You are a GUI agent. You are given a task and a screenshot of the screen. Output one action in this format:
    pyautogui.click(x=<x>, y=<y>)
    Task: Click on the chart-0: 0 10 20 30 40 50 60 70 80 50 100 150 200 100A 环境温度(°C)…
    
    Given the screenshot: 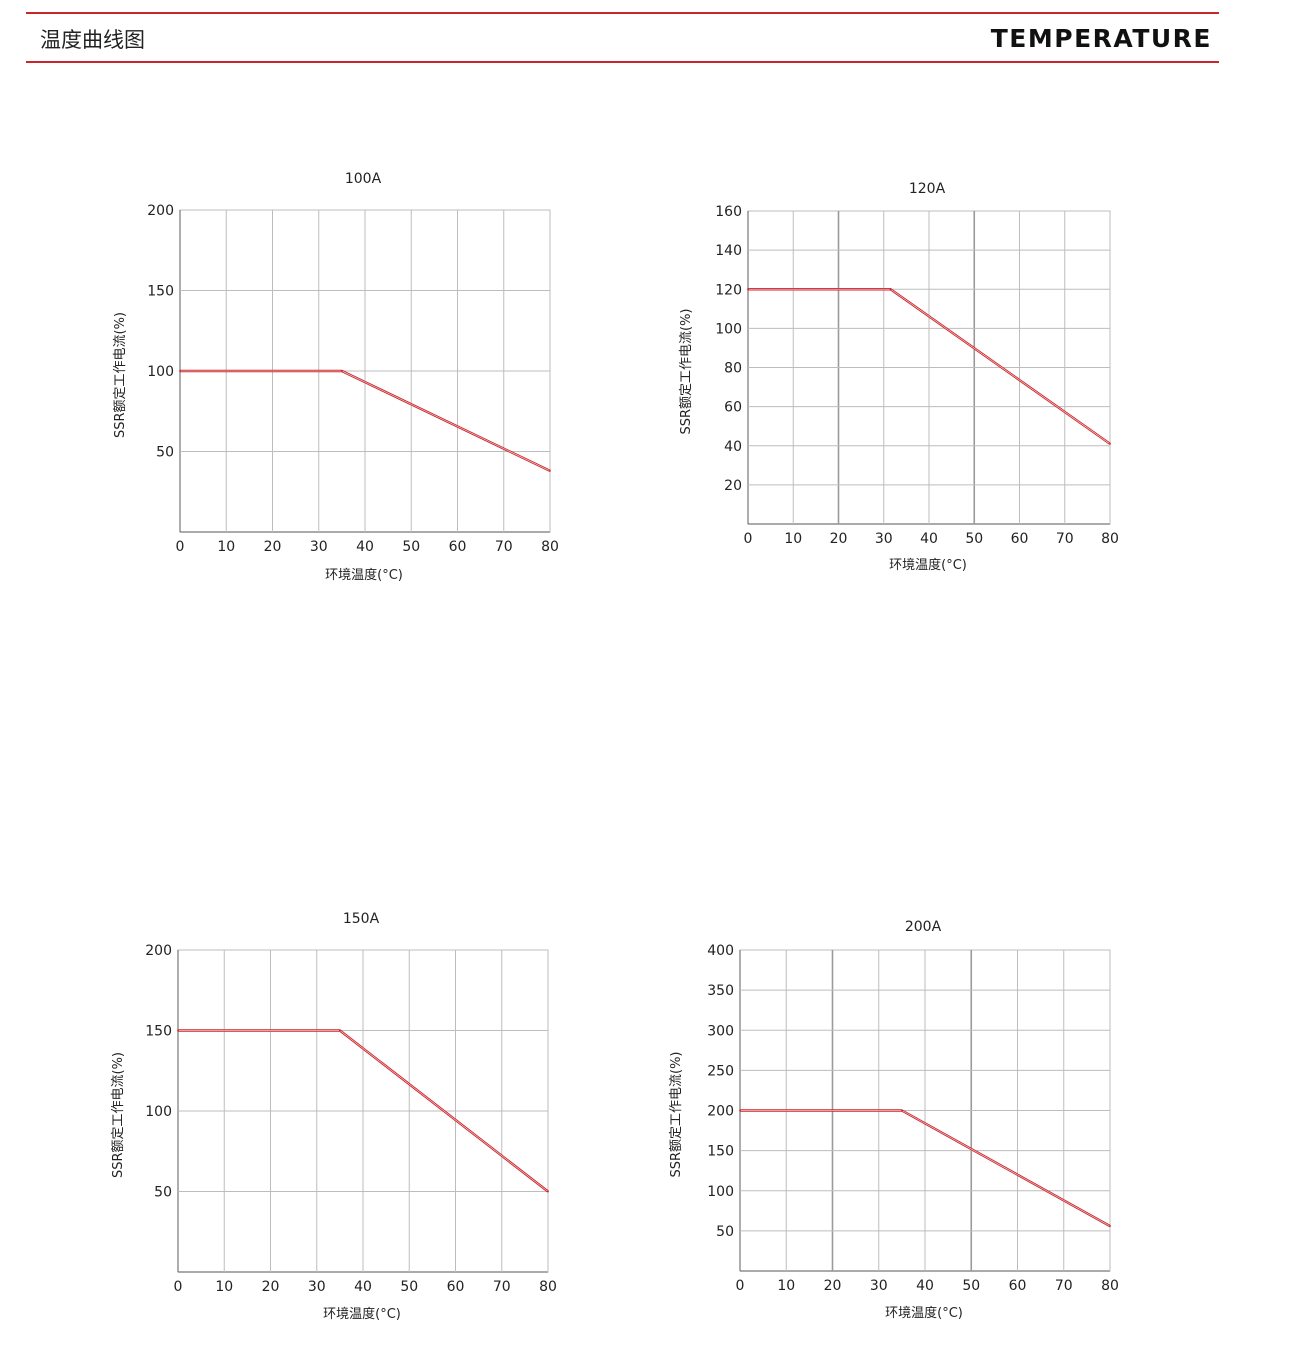 What is the action you would take?
    pyautogui.click(x=336, y=377)
    